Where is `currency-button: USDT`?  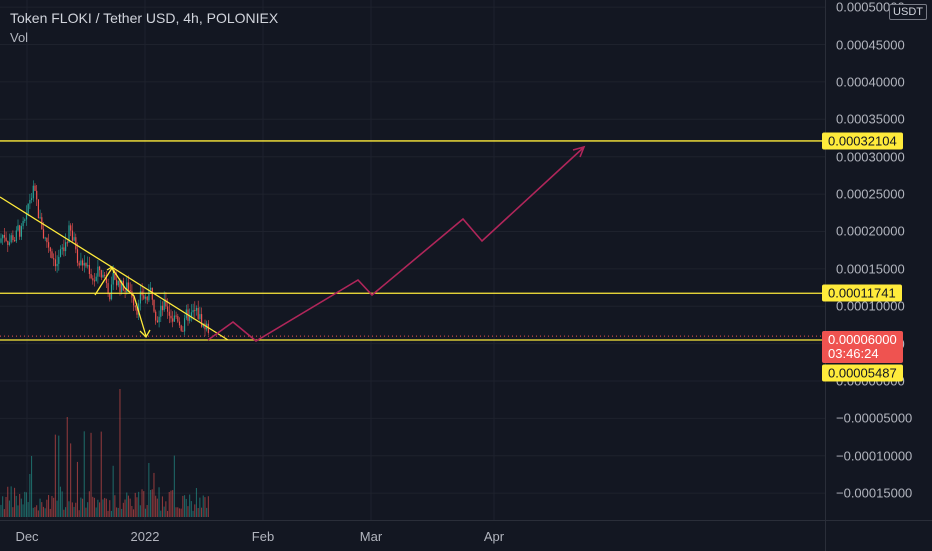
currency-button: USDT is located at coordinates (908, 12).